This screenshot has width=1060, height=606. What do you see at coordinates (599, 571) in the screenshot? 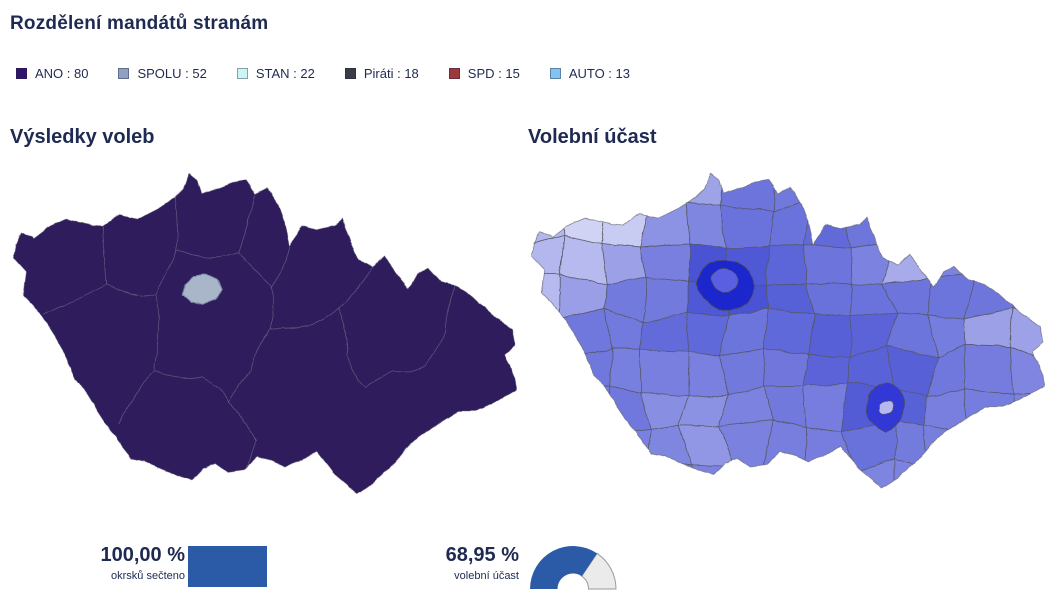
I see `gauge-remainder-arc` at bounding box center [599, 571].